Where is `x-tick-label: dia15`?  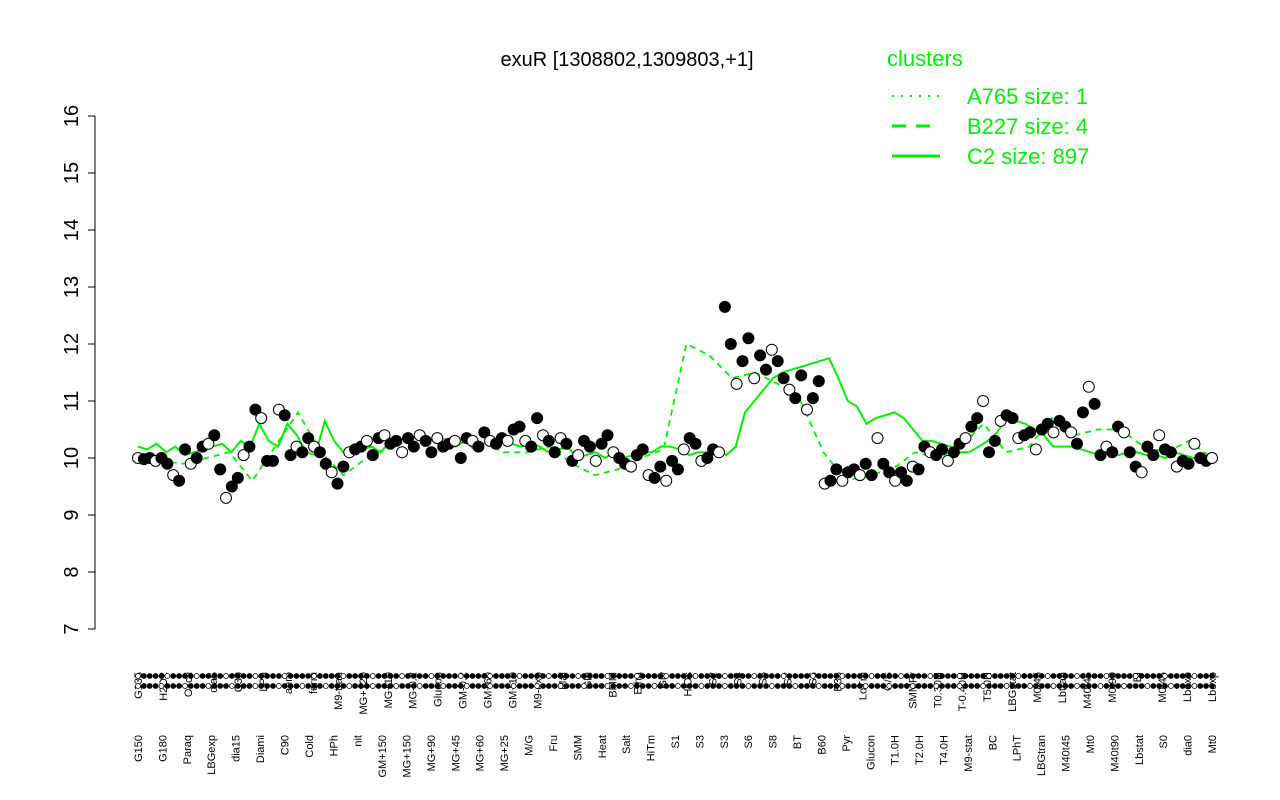 x-tick-label: dia15 is located at coordinates (237, 748).